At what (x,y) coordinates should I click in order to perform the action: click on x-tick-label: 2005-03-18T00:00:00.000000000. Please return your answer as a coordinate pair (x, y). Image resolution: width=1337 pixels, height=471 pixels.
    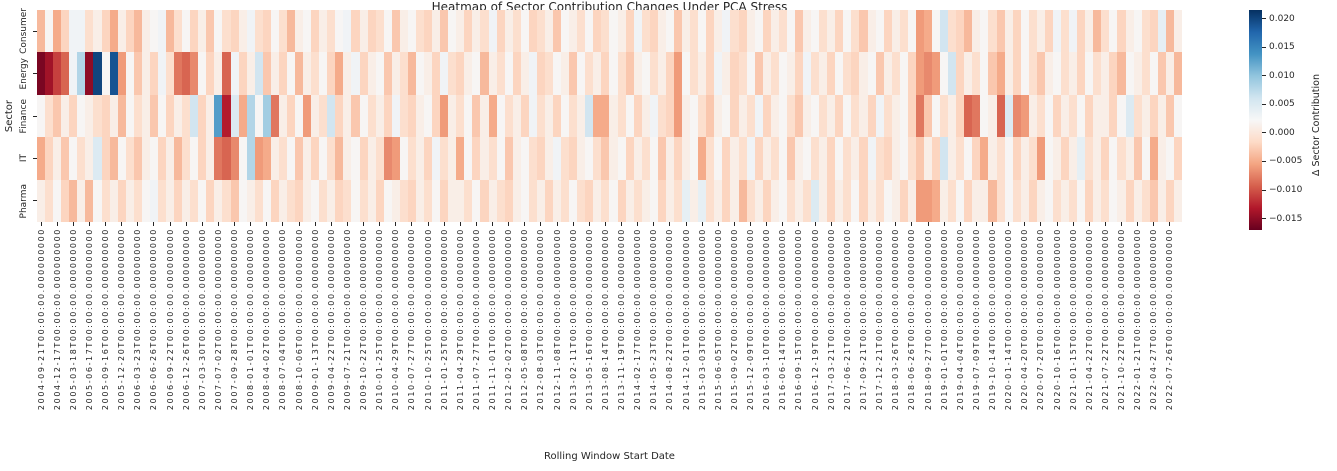
    Looking at the image, I should click on (73, 319).